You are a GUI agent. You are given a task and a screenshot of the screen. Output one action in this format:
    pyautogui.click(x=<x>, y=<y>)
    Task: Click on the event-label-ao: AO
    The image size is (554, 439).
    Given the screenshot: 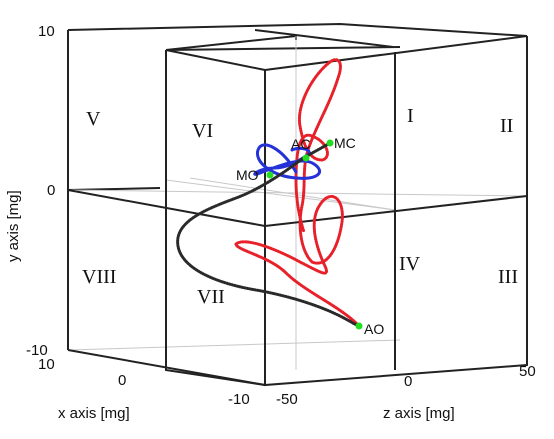 What is the action you would take?
    pyautogui.click(x=374, y=329)
    